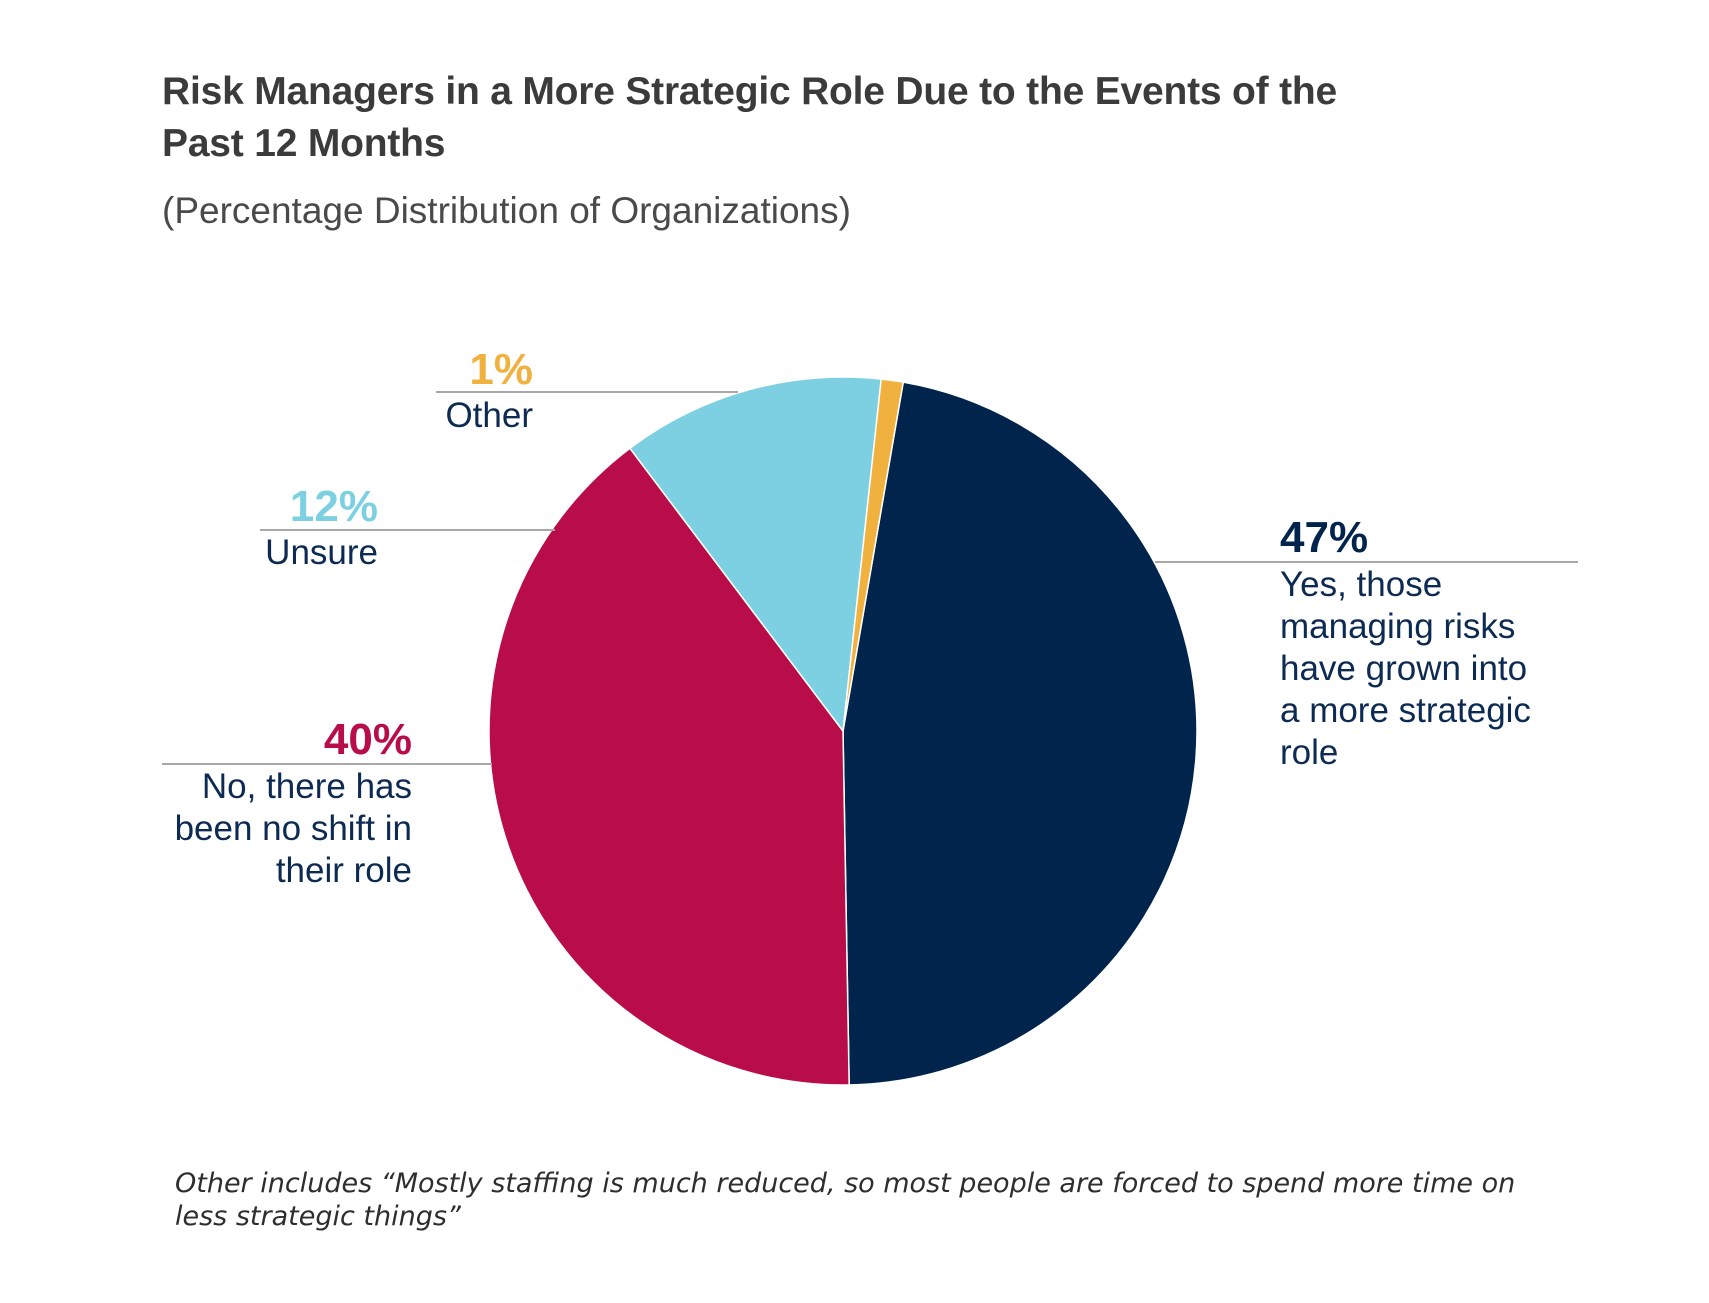 The width and height of the screenshot is (1709, 1303). Describe the element at coordinates (1403, 668) in the screenshot. I see `slice-category-label: have grown into` at that location.